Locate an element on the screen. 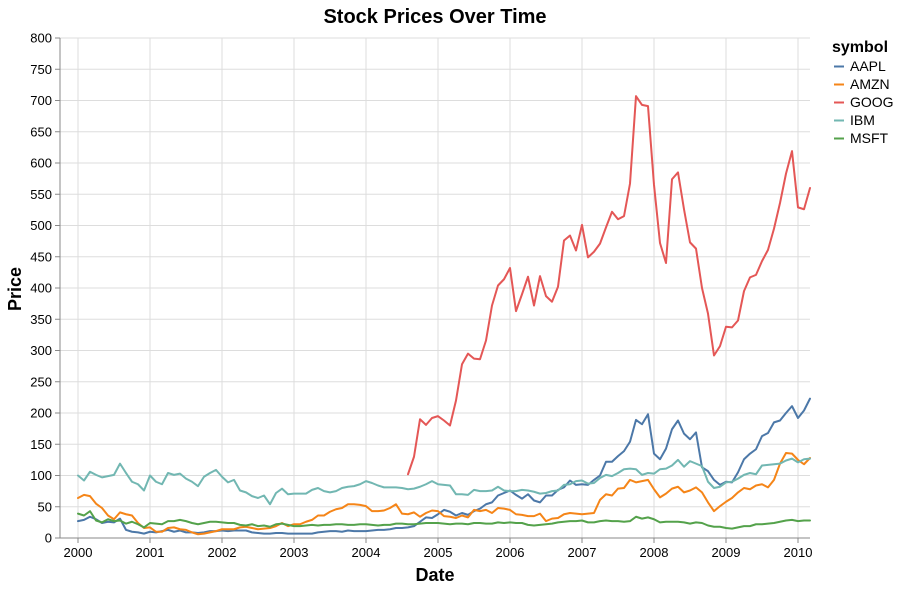 This screenshot has height=589, width=905. y-tick-label: 250 is located at coordinates (41, 381).